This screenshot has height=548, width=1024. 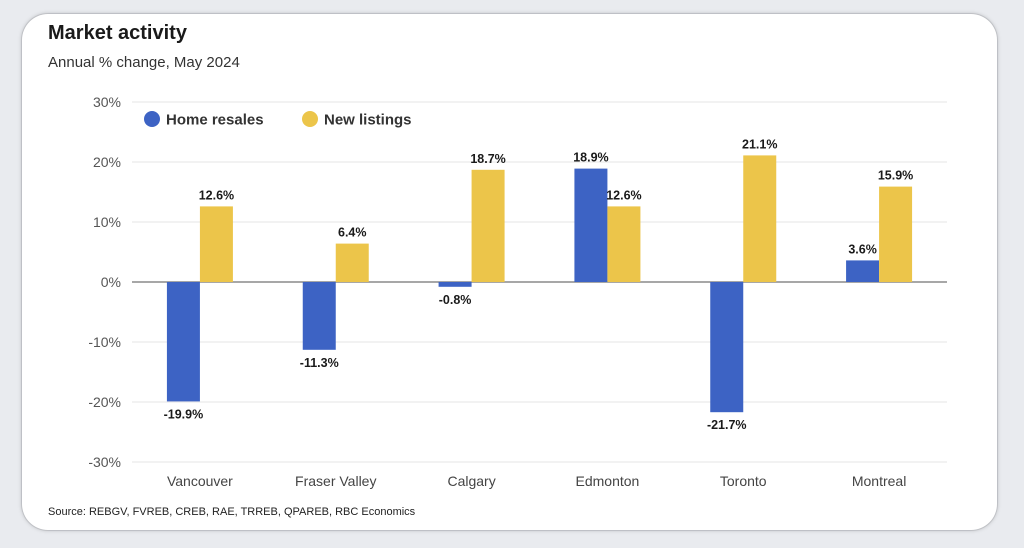 I want to click on x-tick-label: Edmonton, so click(x=608, y=481).